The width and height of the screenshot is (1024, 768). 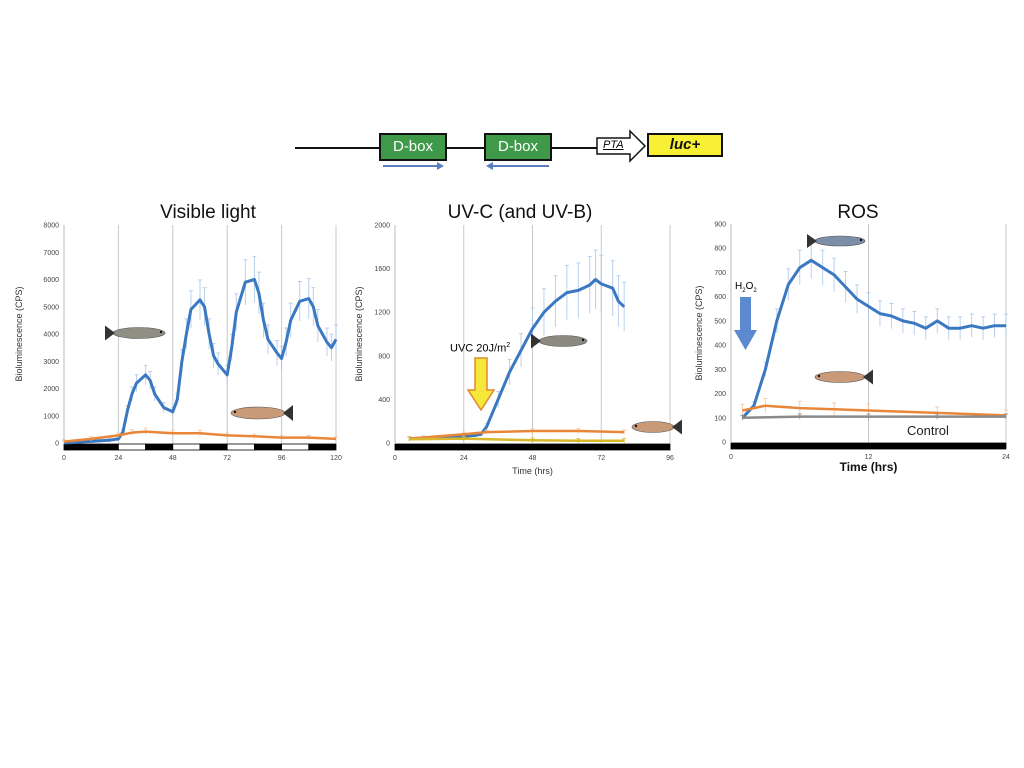 I want to click on d-box-2: D-box, so click(x=518, y=147).